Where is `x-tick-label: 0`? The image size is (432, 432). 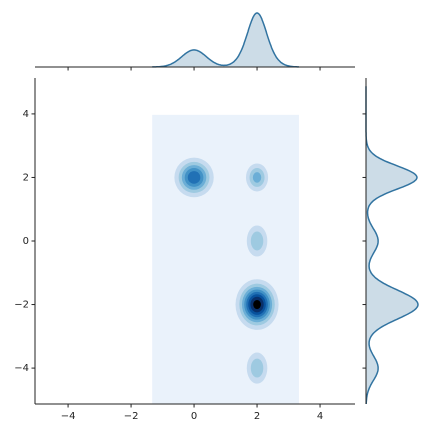 x-tick-label: 0 is located at coordinates (194, 416).